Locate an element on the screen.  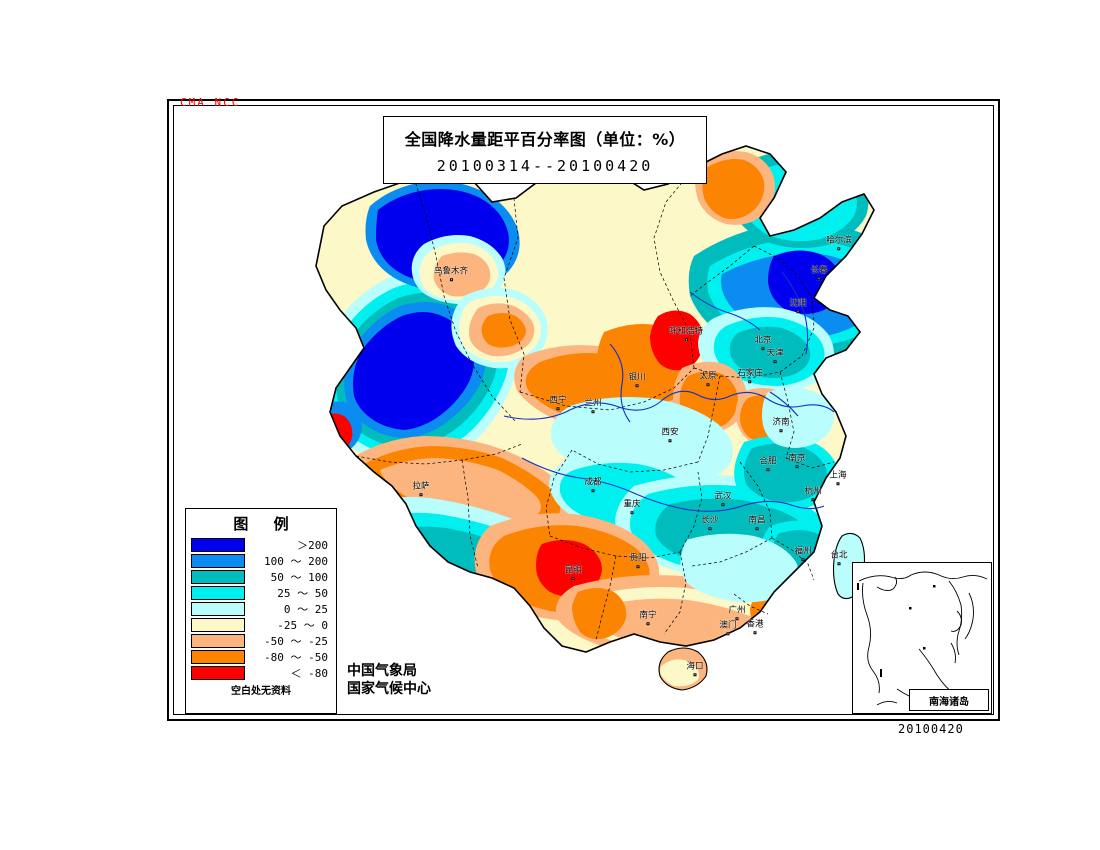
legend-row: 50 ～ 100 is located at coordinates (261, 577).